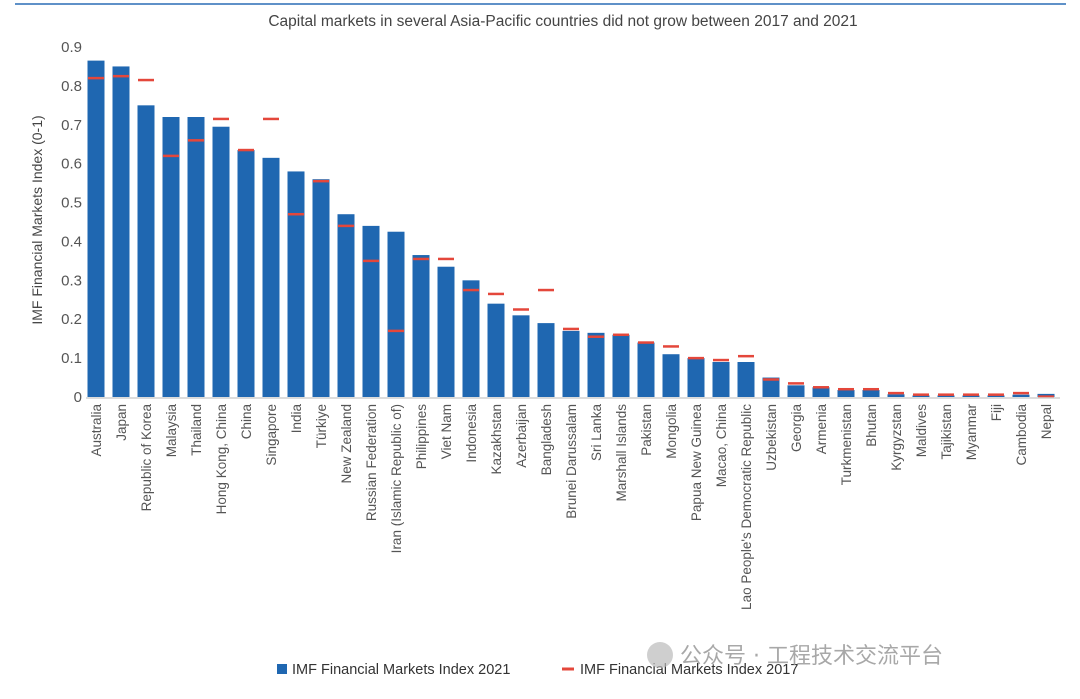 The height and width of the screenshot is (699, 1080). I want to click on x-category-label: Tajikistan, so click(946, 432).